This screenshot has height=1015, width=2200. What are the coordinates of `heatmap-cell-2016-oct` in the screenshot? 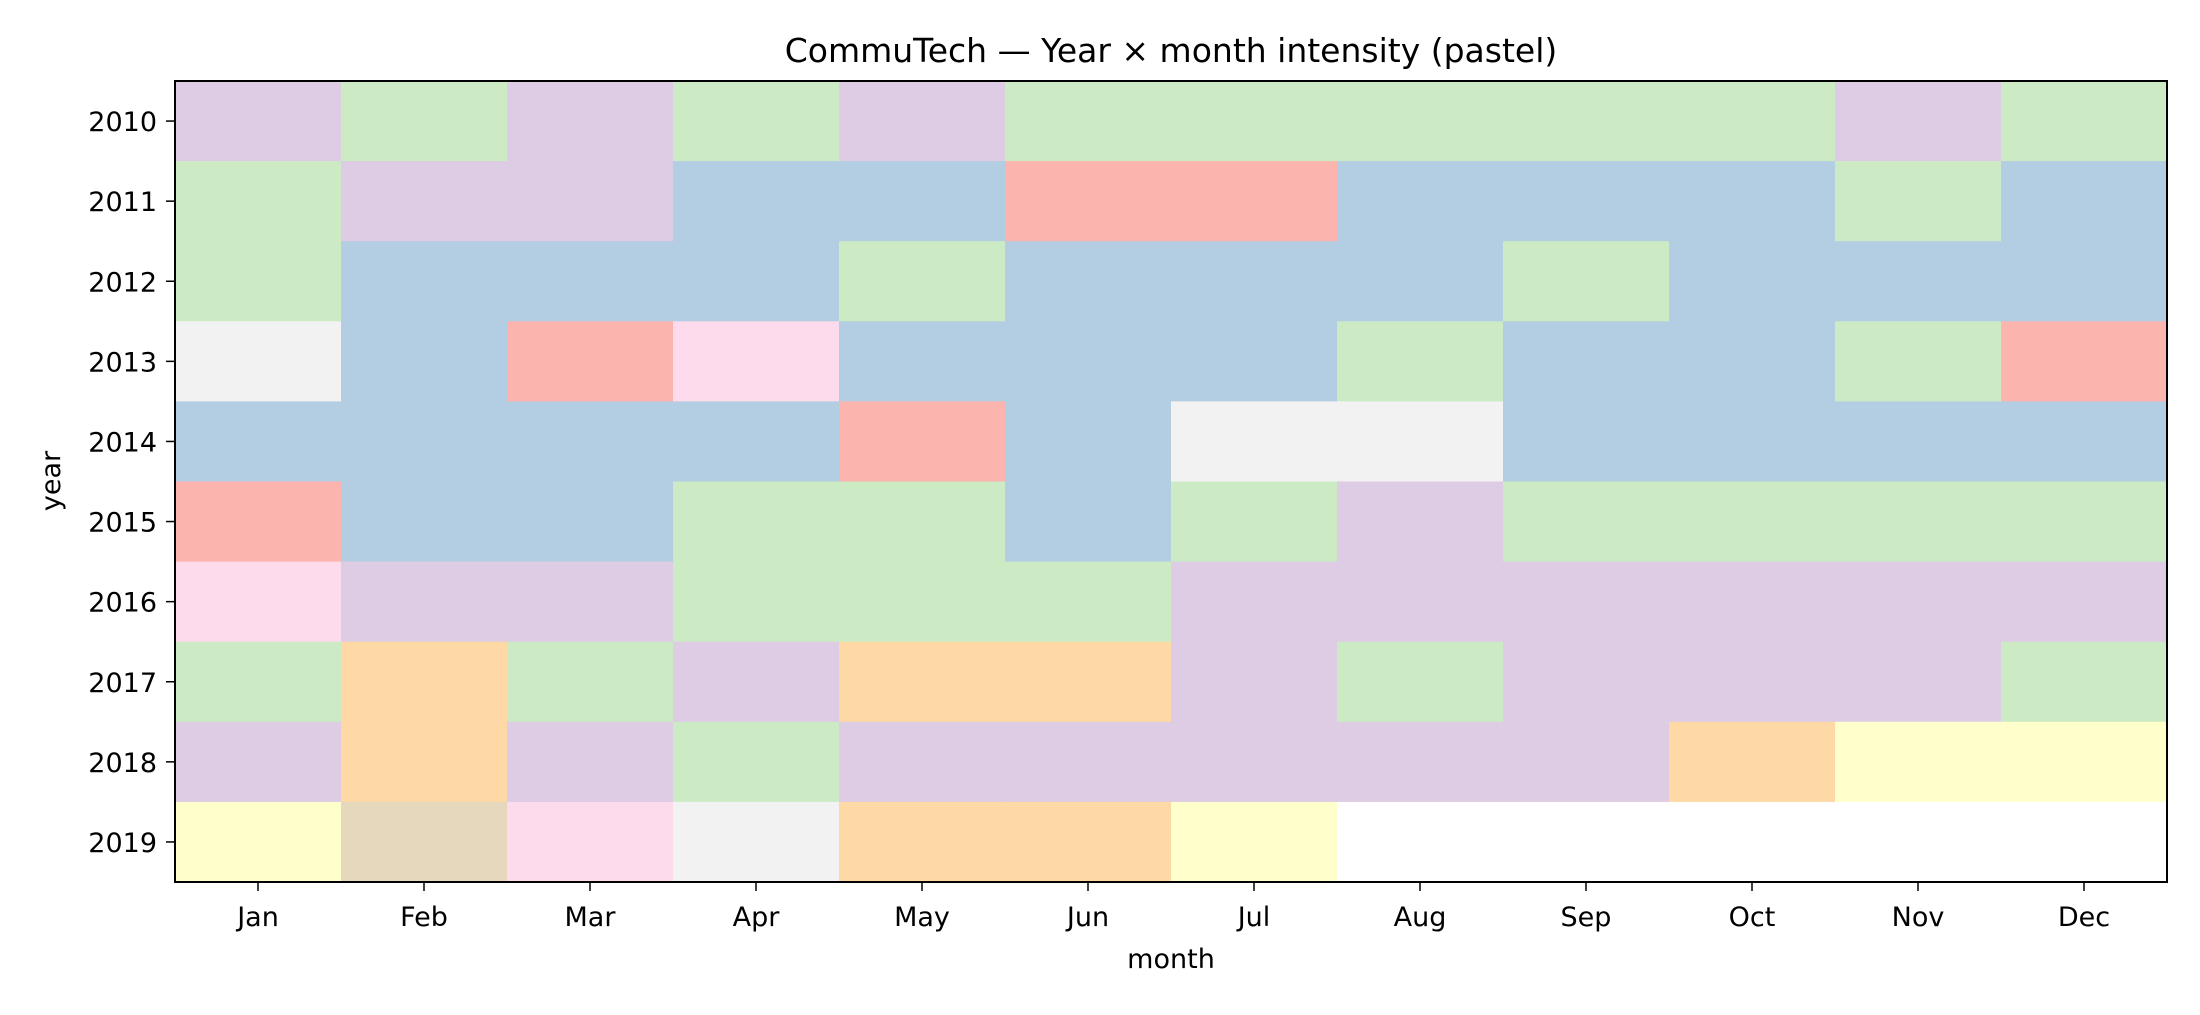 It's located at (1752, 602).